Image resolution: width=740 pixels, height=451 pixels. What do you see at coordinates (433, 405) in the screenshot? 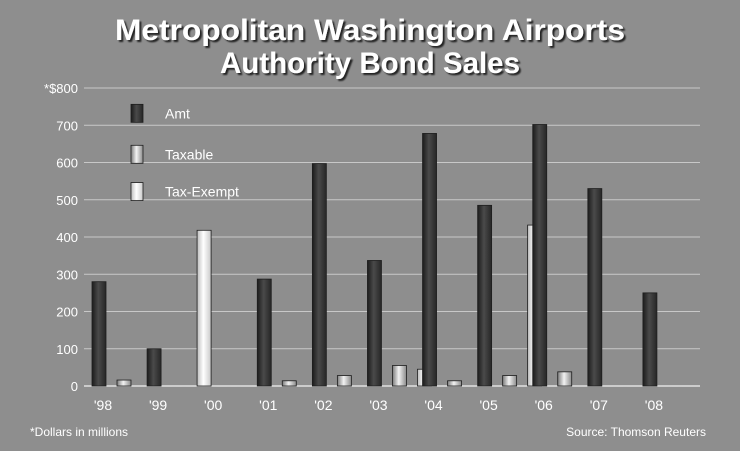
I see `x-tick-label: '04` at bounding box center [433, 405].